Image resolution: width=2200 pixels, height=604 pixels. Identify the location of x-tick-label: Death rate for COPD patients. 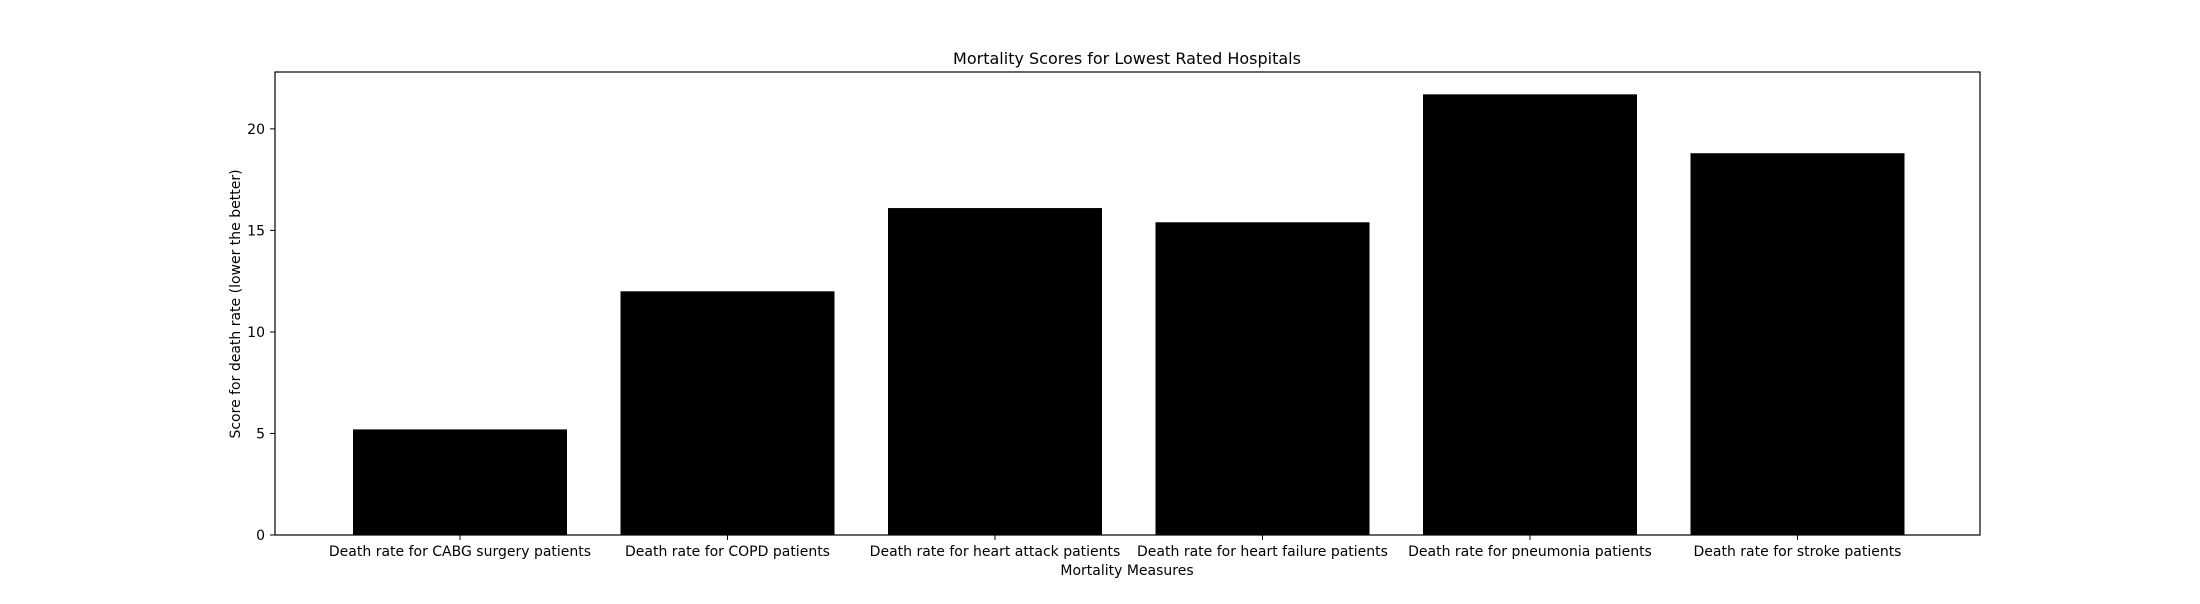
(727, 552).